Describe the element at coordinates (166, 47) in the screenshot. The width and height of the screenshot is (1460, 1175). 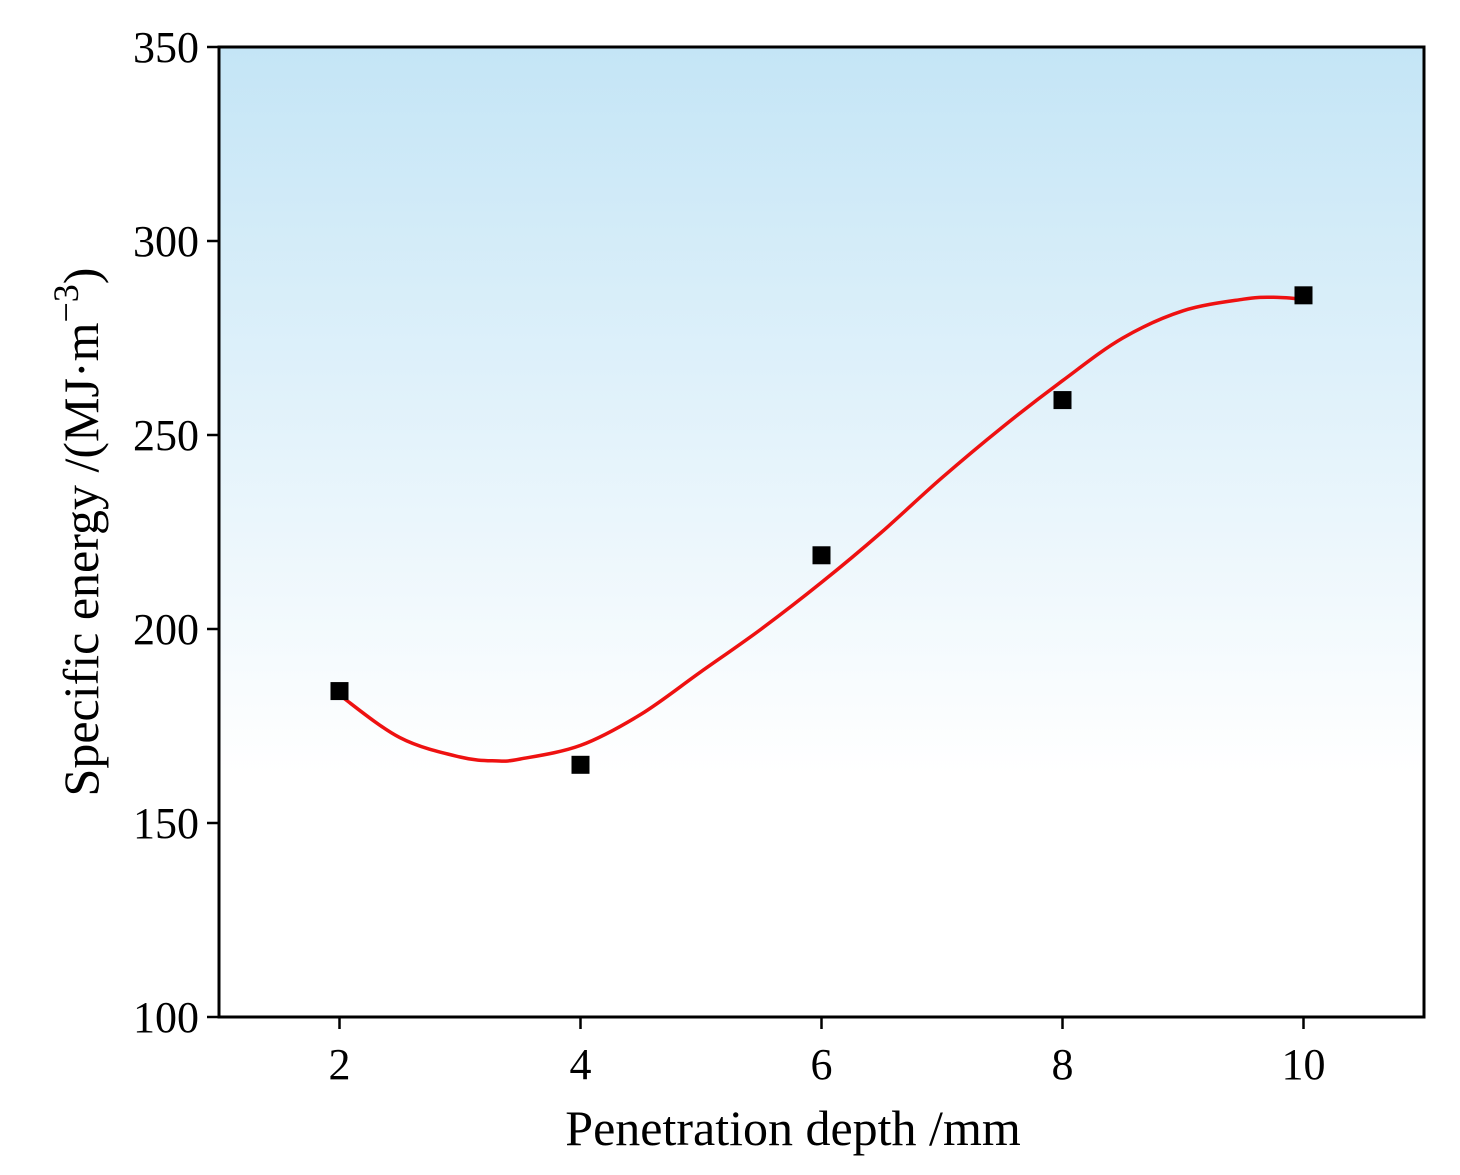
I see `y-tick-label: 350` at that location.